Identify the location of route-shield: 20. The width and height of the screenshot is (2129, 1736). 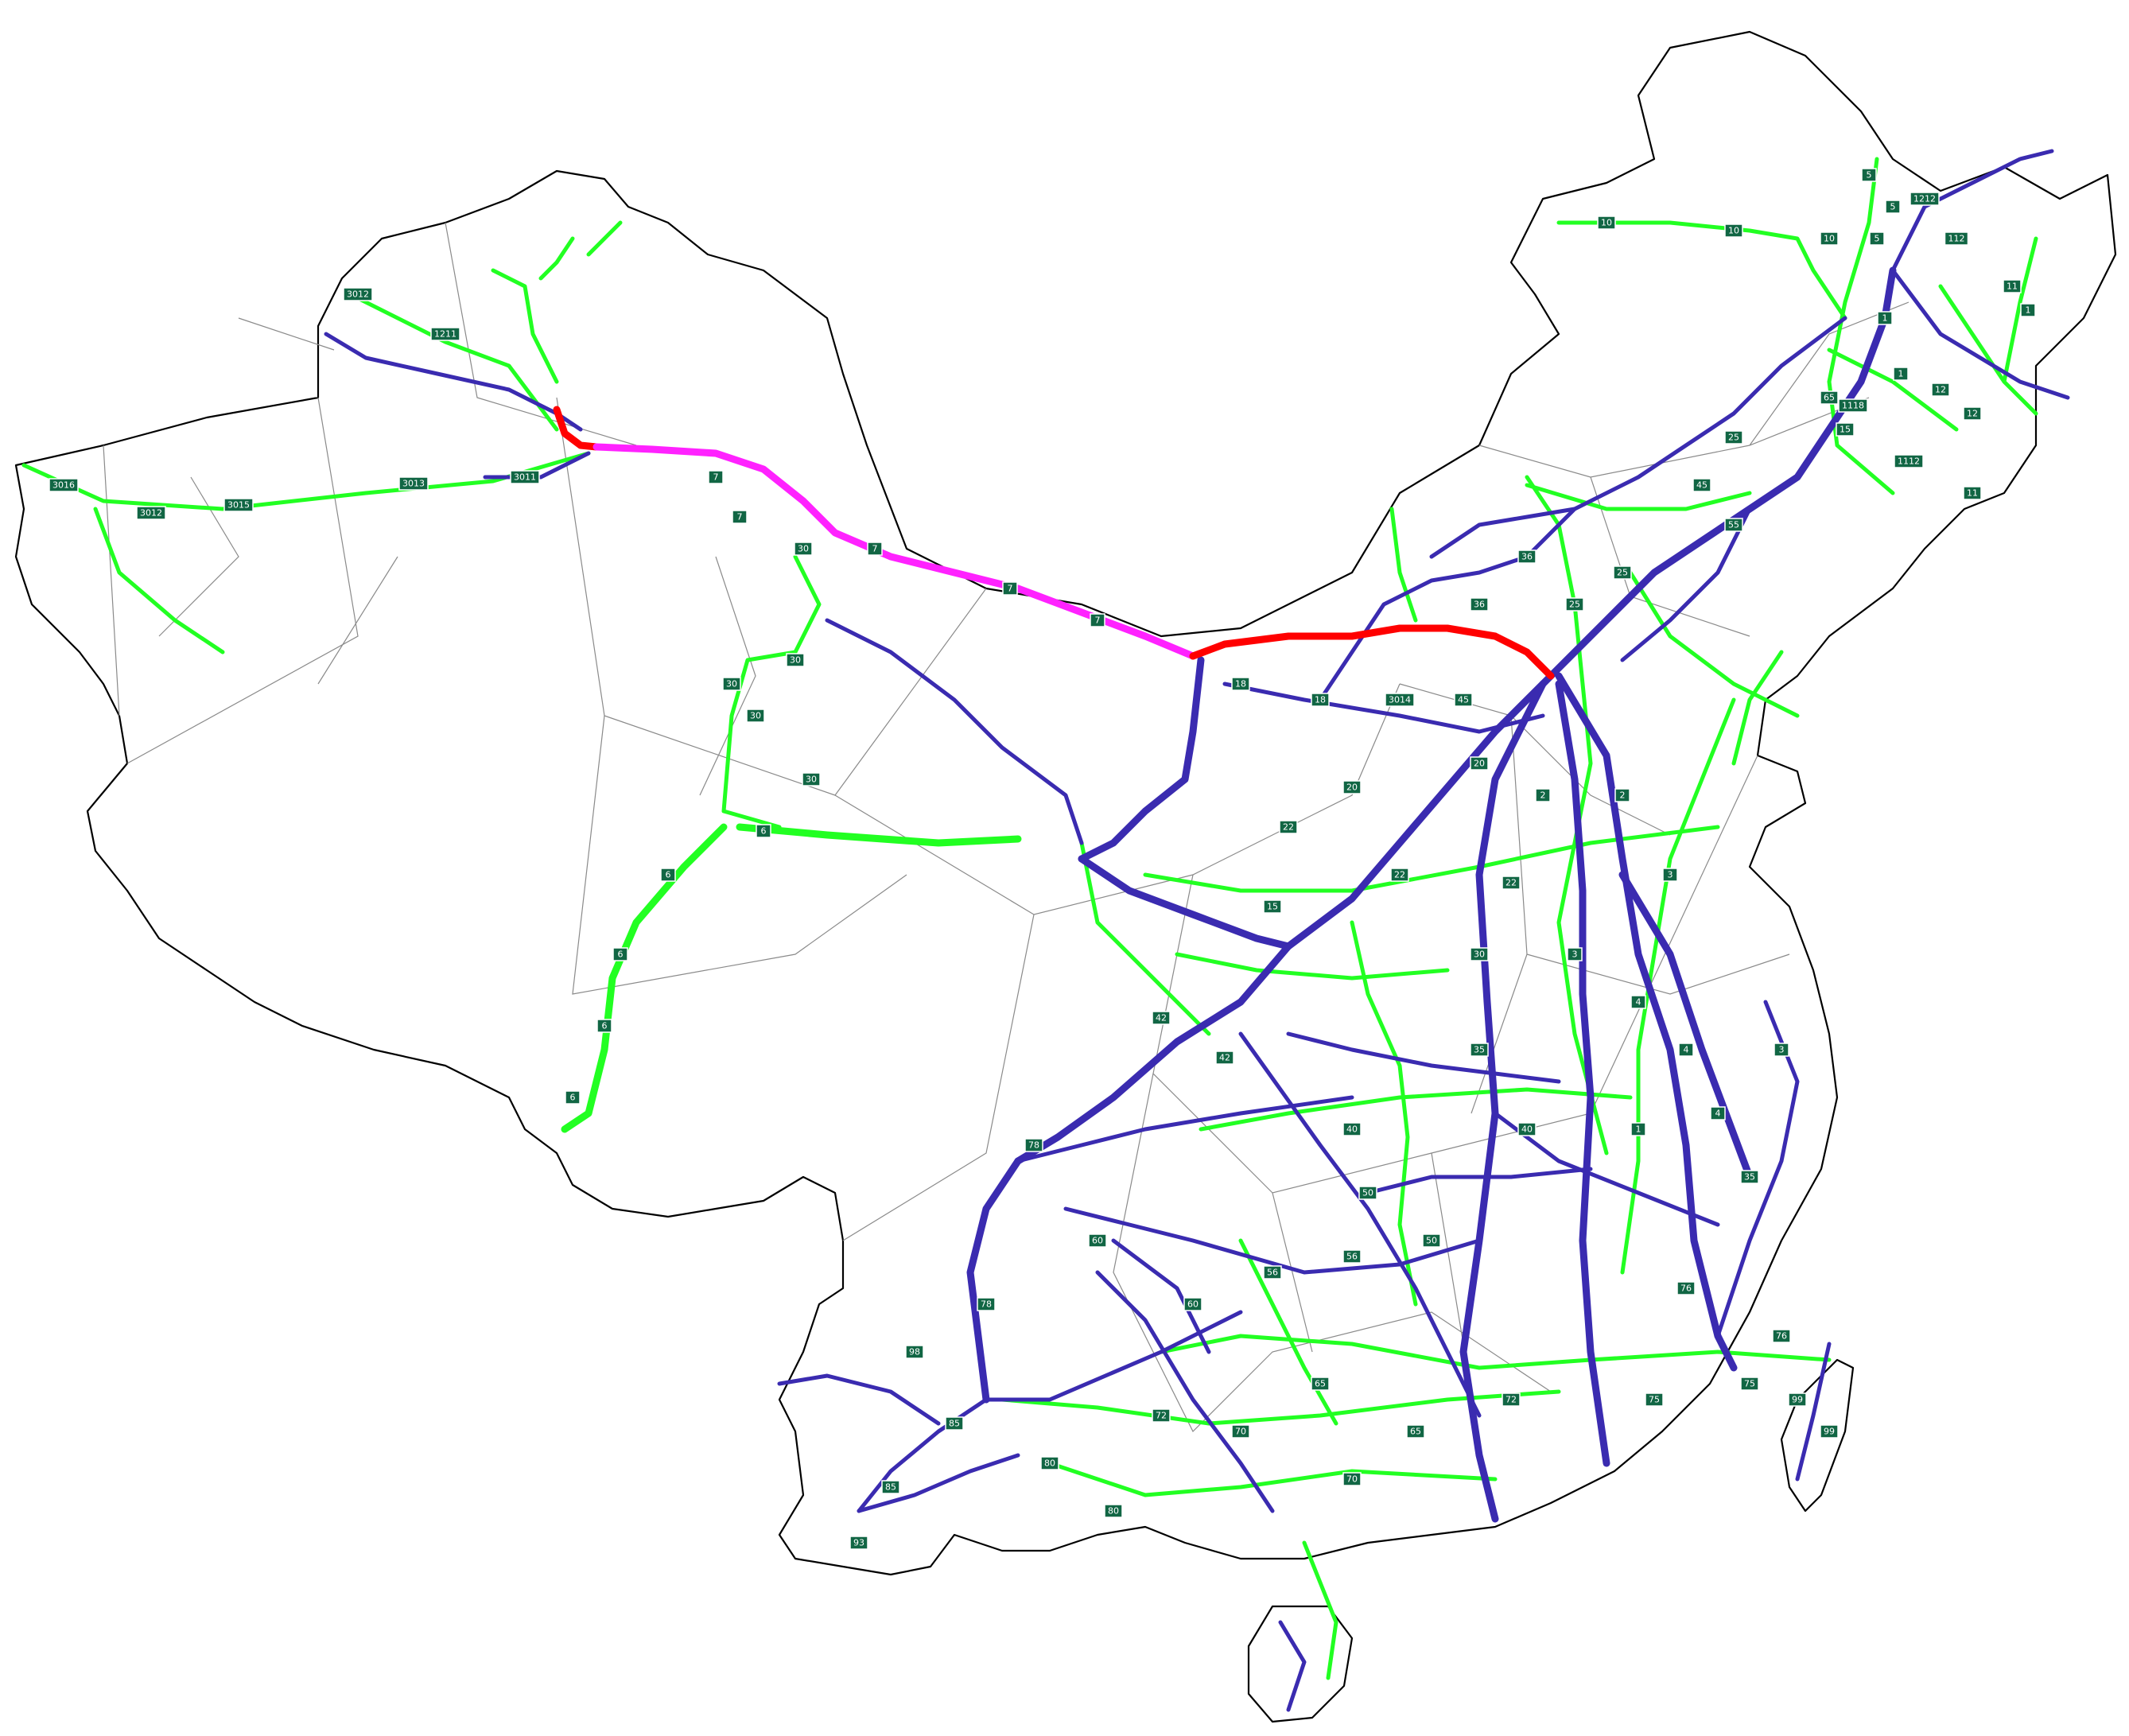
(1479, 763).